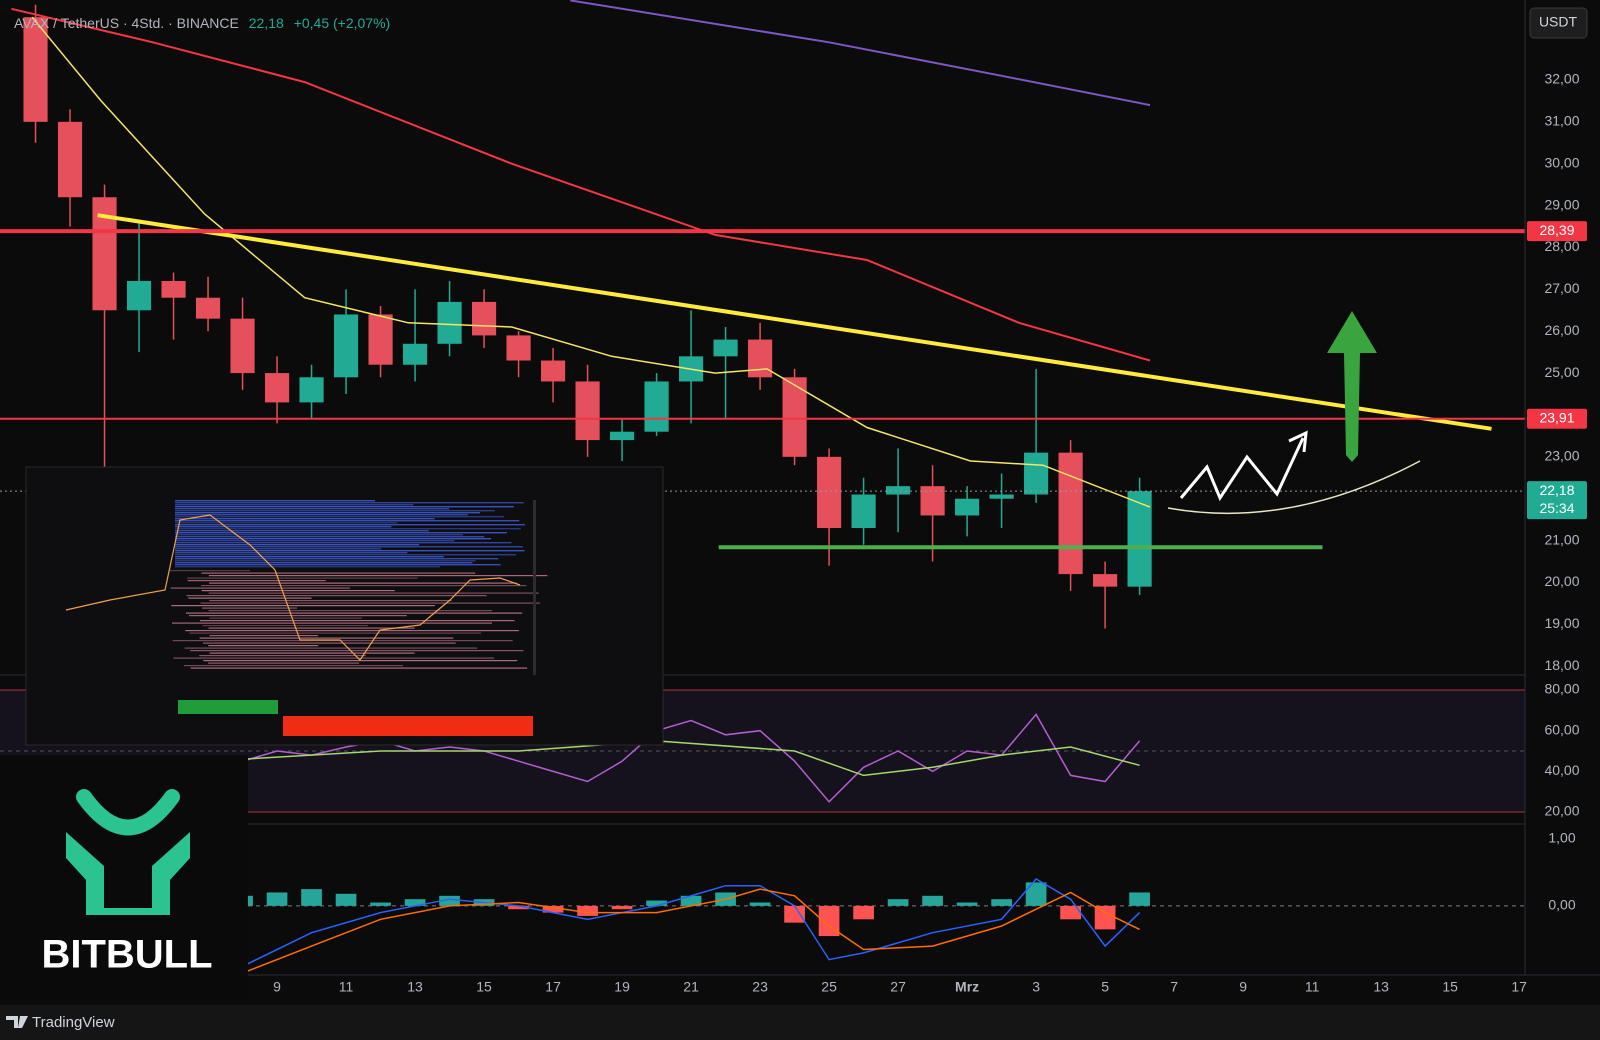  What do you see at coordinates (1381, 987) in the screenshot?
I see `x-tick-label: 13` at bounding box center [1381, 987].